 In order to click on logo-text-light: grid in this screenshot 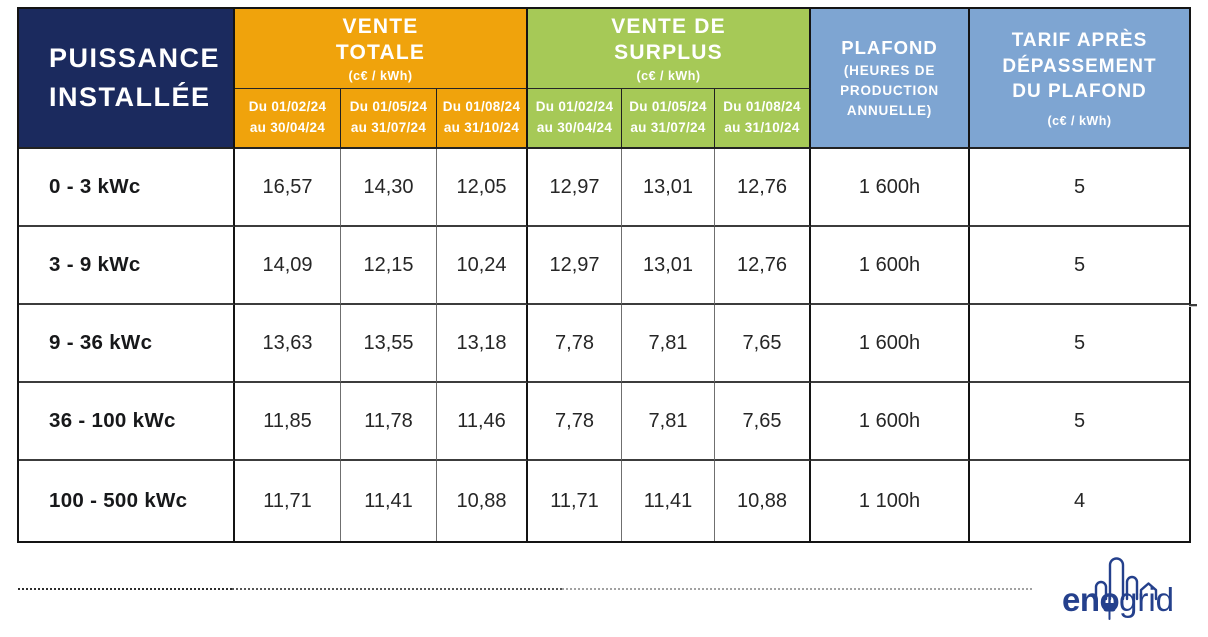, I will do `click(1146, 599)`.